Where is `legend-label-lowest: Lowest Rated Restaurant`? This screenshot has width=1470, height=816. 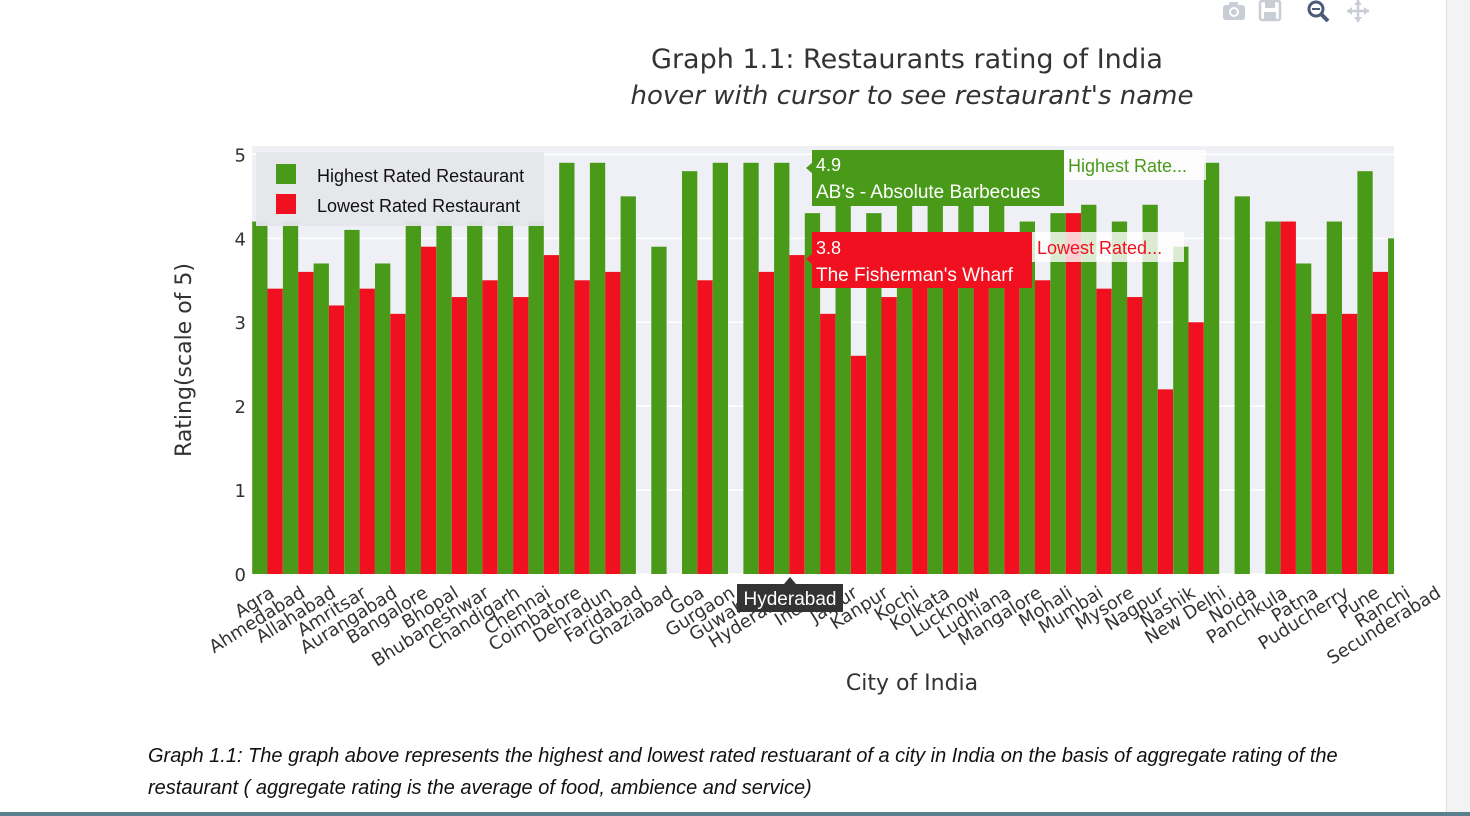
legend-label-lowest: Lowest Rated Restaurant is located at coordinates (418, 206).